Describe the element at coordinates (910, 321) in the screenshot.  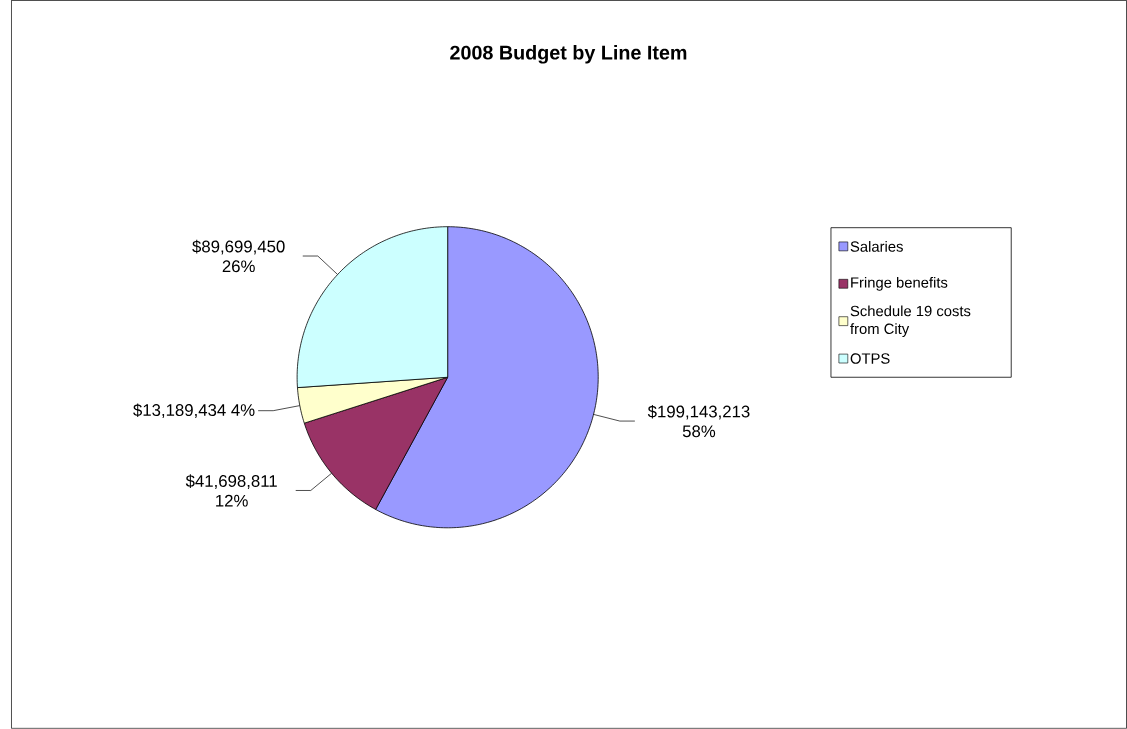
I see `legend-label: Schedule 19 costs from City` at that location.